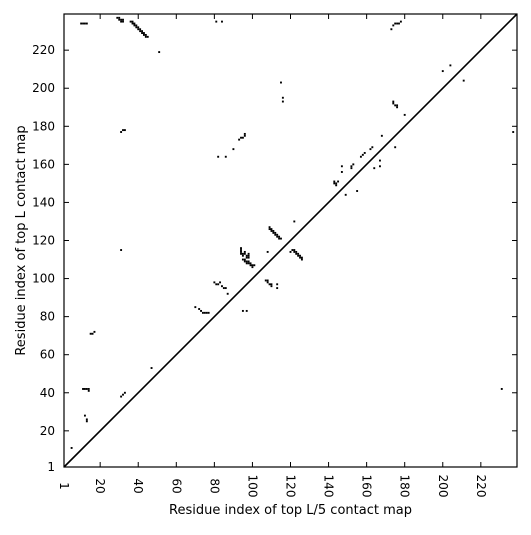 The image size is (531, 535). Describe the element at coordinates (47, 393) in the screenshot. I see `y-tick-label: 40` at that location.